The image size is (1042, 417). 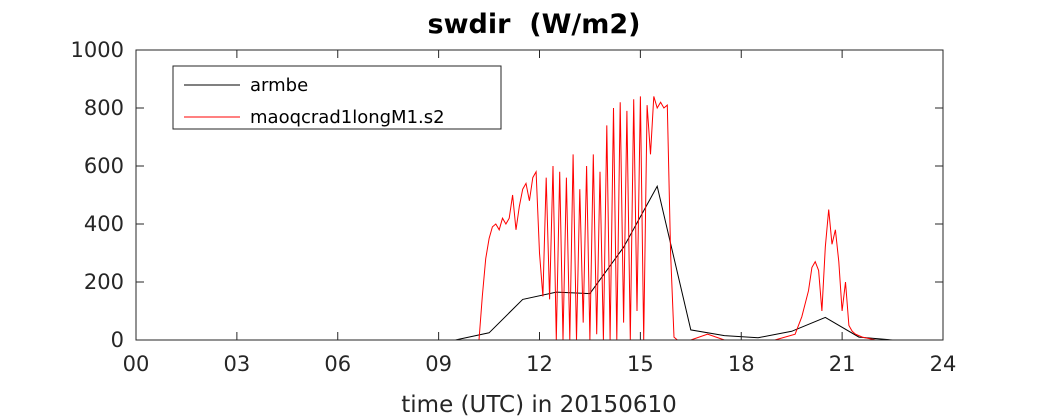 I want to click on legend-label-maoqcrad1longM1-s2: maoqcrad1longM1.s2, so click(x=347, y=117).